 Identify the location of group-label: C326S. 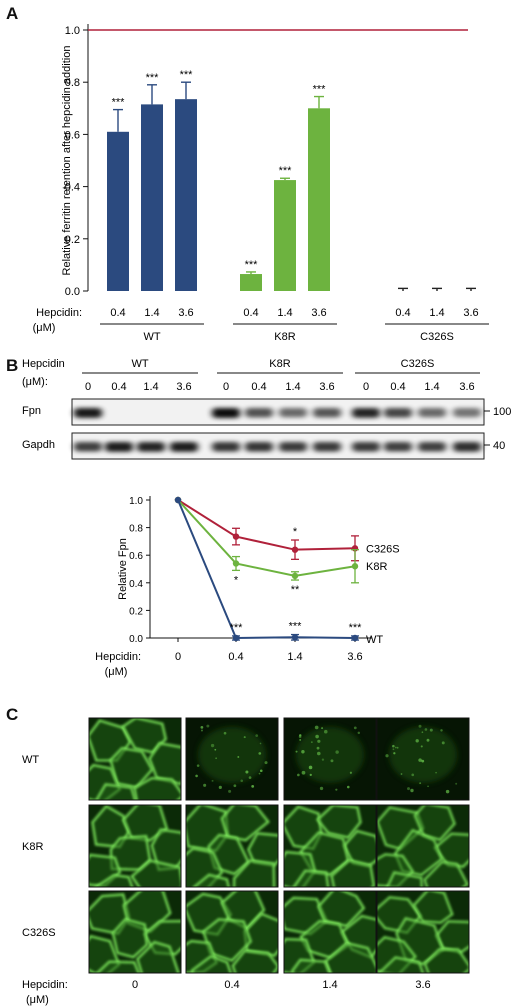
(437, 337).